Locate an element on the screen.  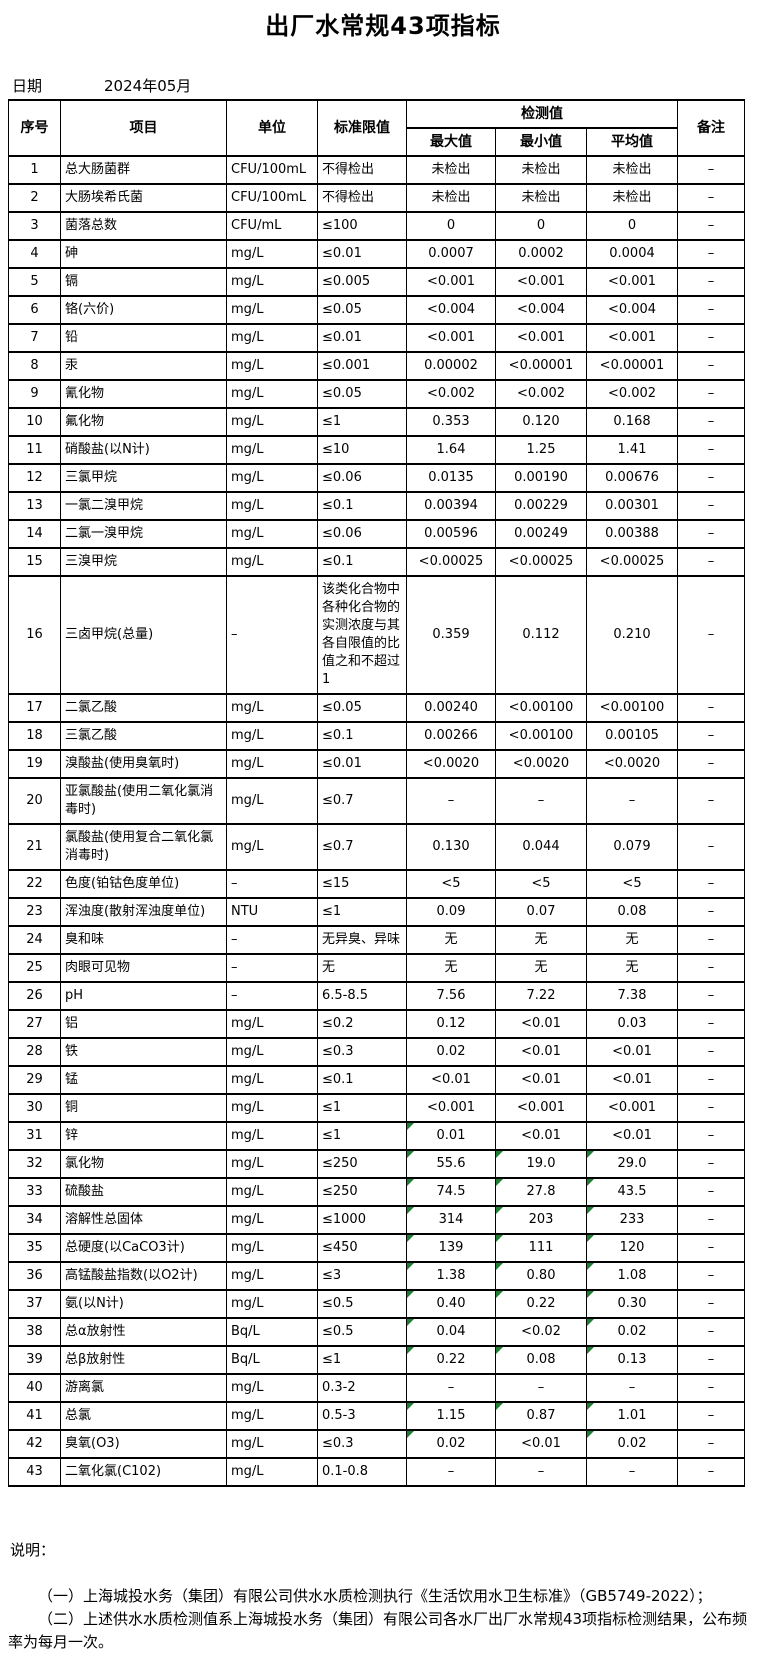
table-row: 5 镉 mg/L ≤0.005 <0.001 <0.001 <0.001– is located at coordinates (377, 282).